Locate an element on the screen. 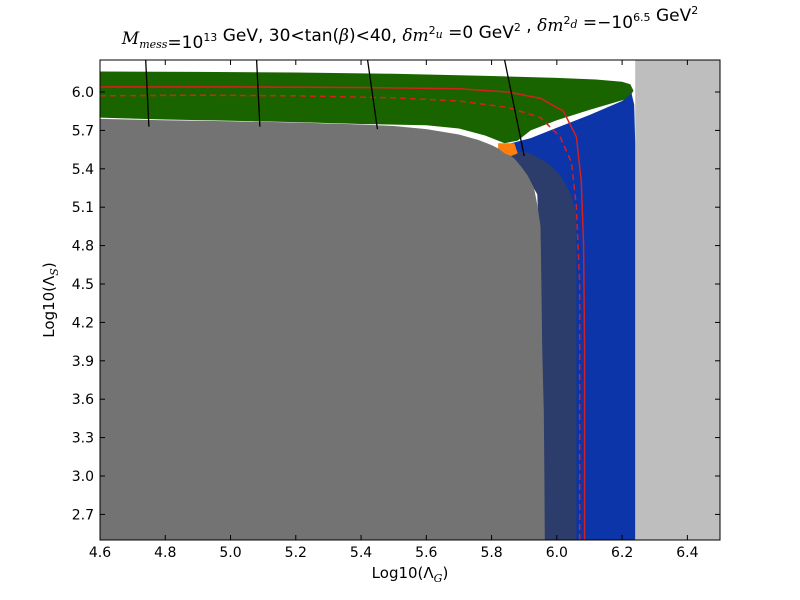 Image resolution: width=800 pixels, height=600 pixels. x-tick-label: 4.8 is located at coordinates (165, 553).